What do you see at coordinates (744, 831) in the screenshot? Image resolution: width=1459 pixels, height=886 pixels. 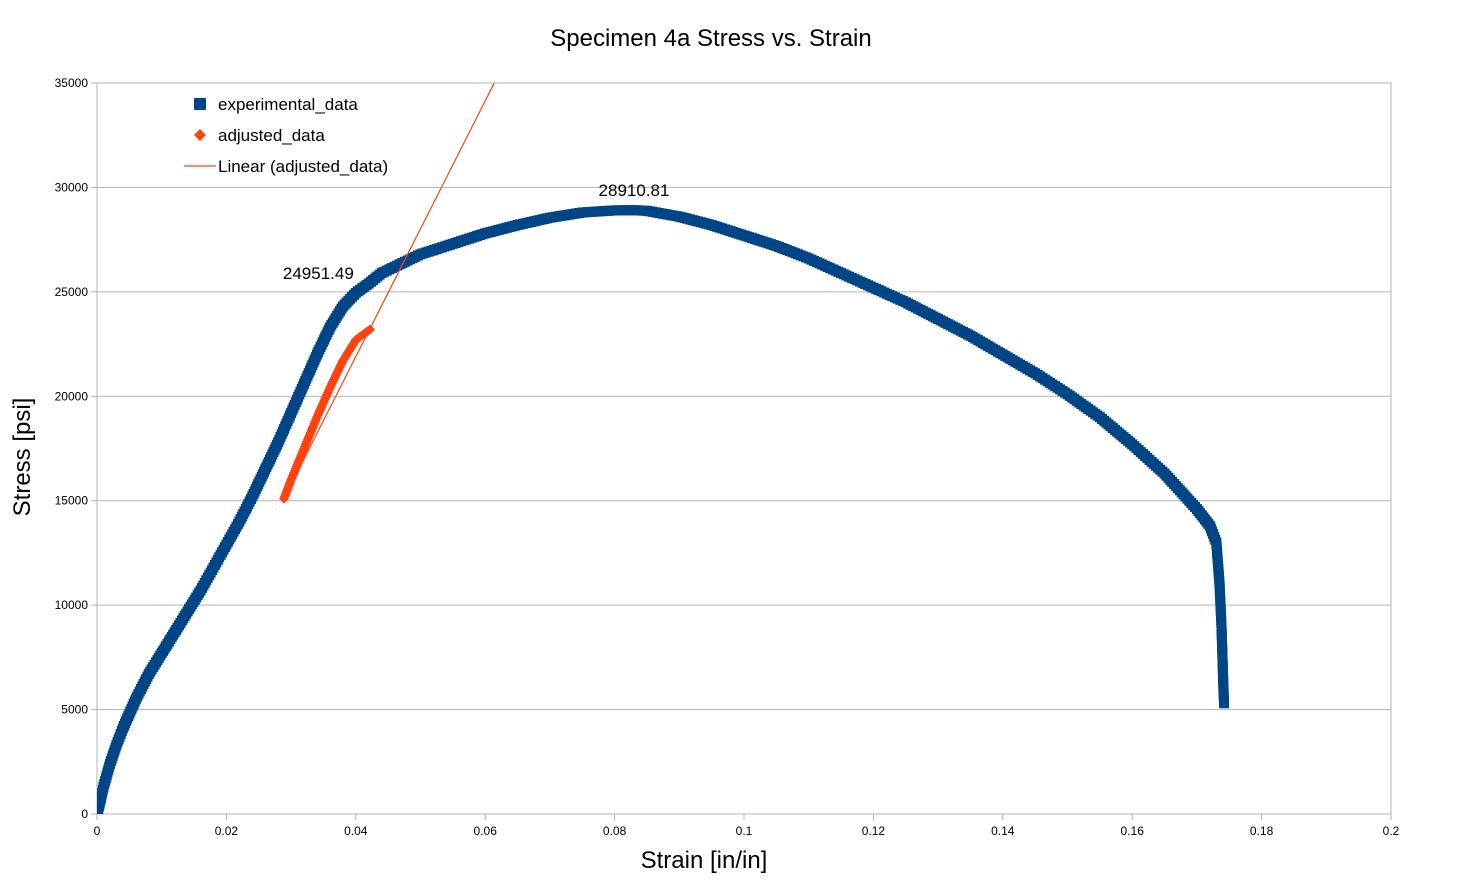 I see `x-tick-label: 0.1` at bounding box center [744, 831].